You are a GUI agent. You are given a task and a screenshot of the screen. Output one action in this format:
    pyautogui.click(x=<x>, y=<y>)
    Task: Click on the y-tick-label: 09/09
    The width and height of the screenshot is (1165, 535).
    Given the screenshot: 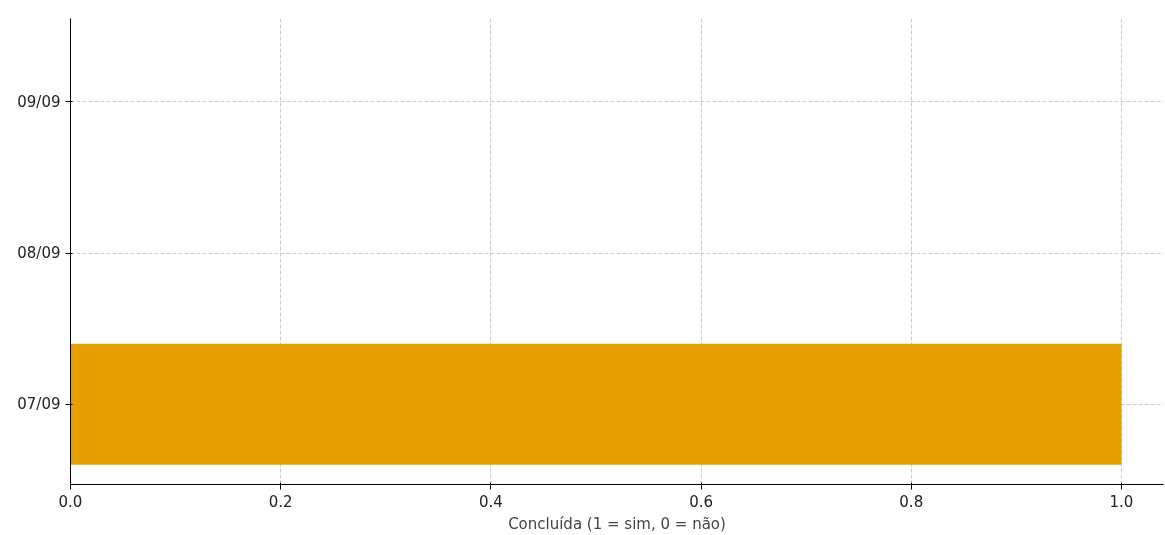 What is the action you would take?
    pyautogui.click(x=39, y=101)
    